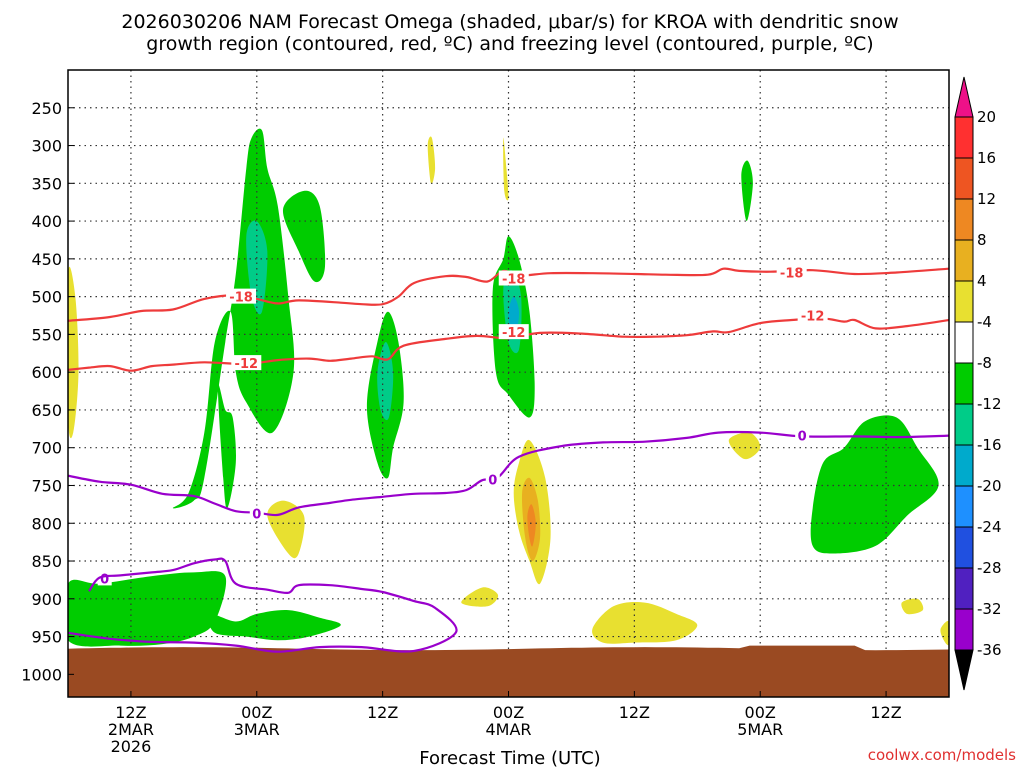 This screenshot has width=1024, height=768. Describe the element at coordinates (989, 404) in the screenshot. I see `colorbar-label: -12` at that location.